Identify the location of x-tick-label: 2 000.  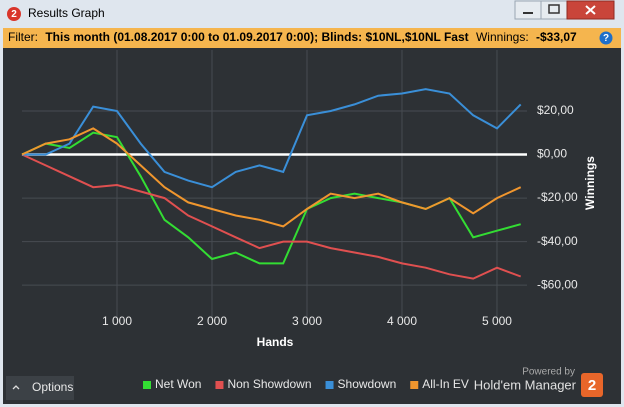
(212, 321).